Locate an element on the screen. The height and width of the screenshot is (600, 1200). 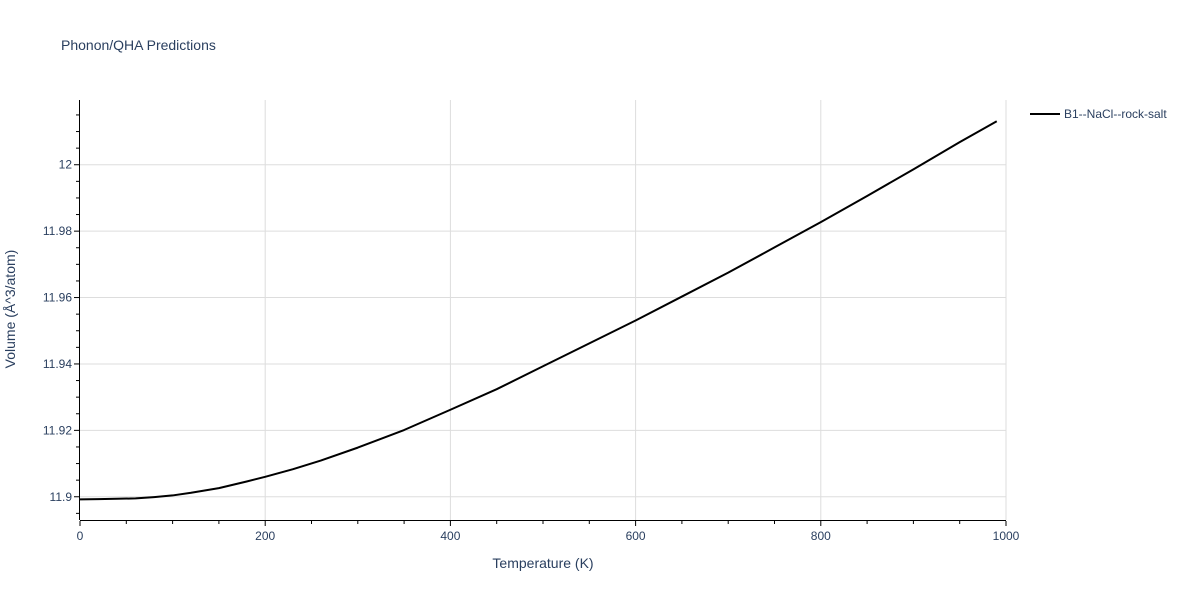
x-tick-label: 1000 is located at coordinates (1006, 536).